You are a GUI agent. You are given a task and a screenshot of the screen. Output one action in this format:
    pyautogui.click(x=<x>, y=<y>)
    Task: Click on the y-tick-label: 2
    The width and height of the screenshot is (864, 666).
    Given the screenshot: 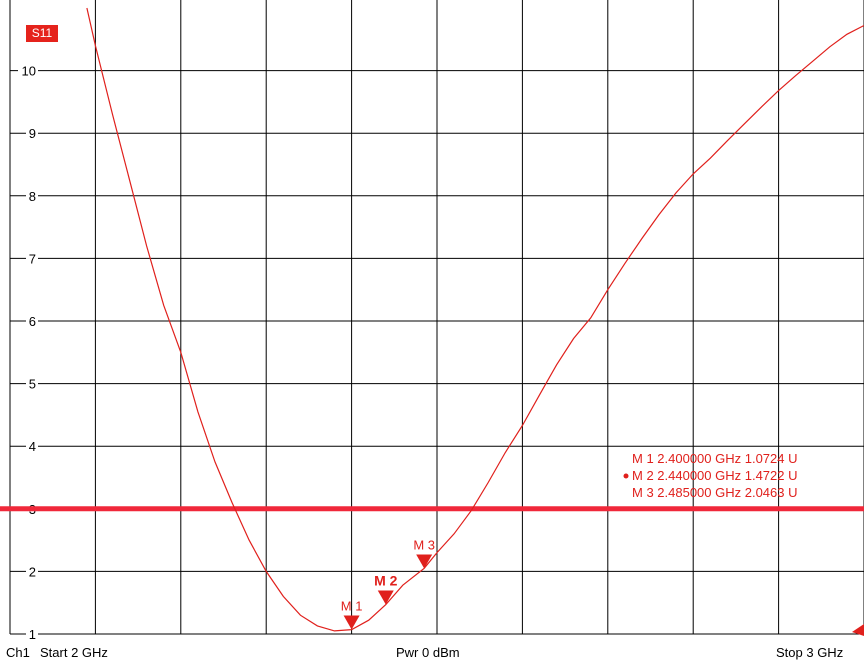 What is the action you would take?
    pyautogui.click(x=32, y=571)
    